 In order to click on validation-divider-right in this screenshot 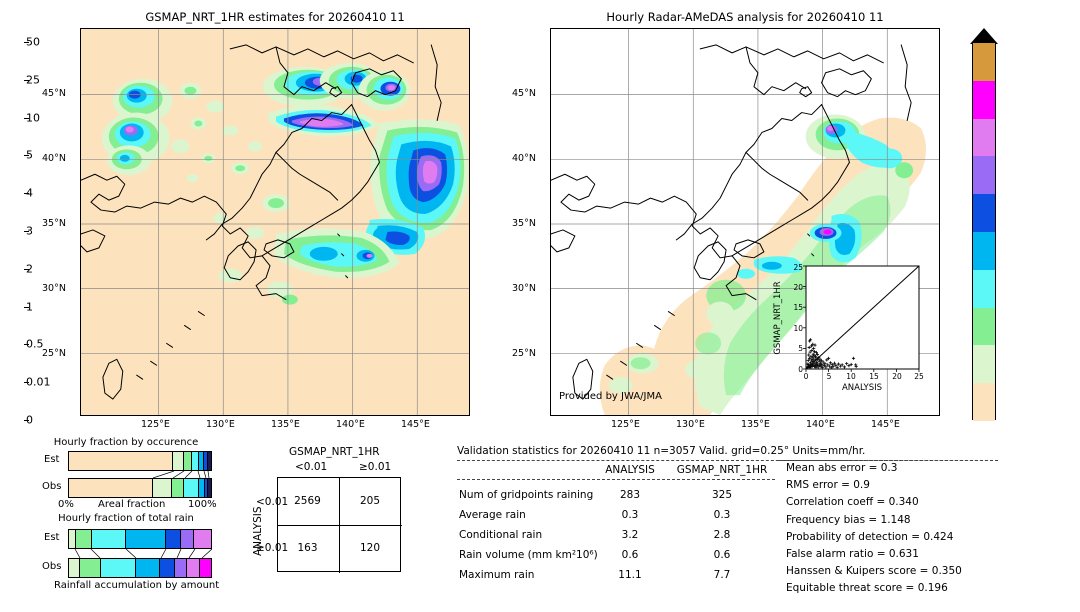, I will do `click(888, 460)`.